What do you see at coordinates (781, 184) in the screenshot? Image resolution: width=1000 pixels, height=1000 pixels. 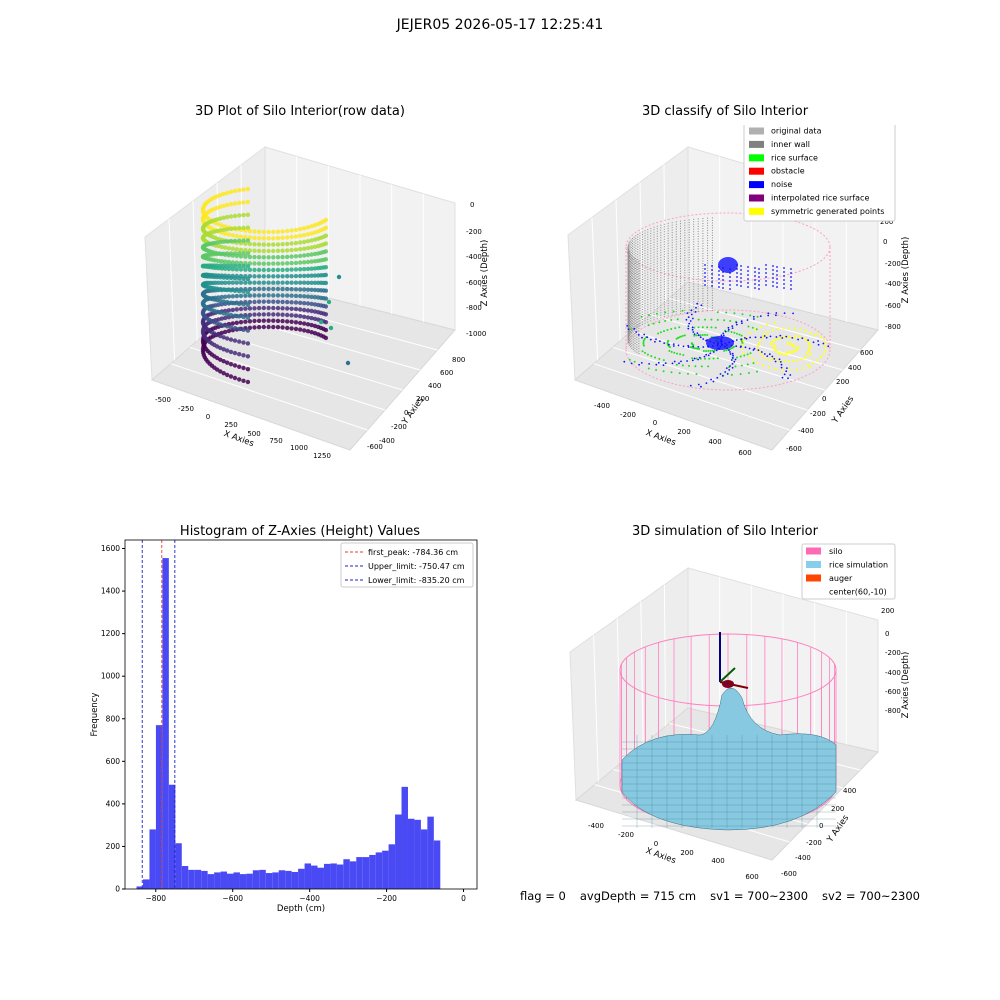 I see `cls-legend-label: noise` at bounding box center [781, 184].